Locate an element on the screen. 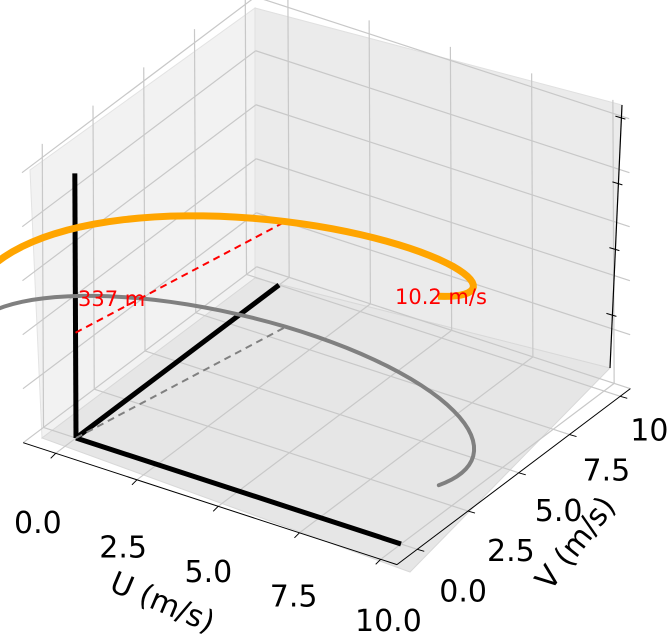 The height and width of the screenshot is (640, 669). x-tick-label: 0.0 is located at coordinates (38, 523).